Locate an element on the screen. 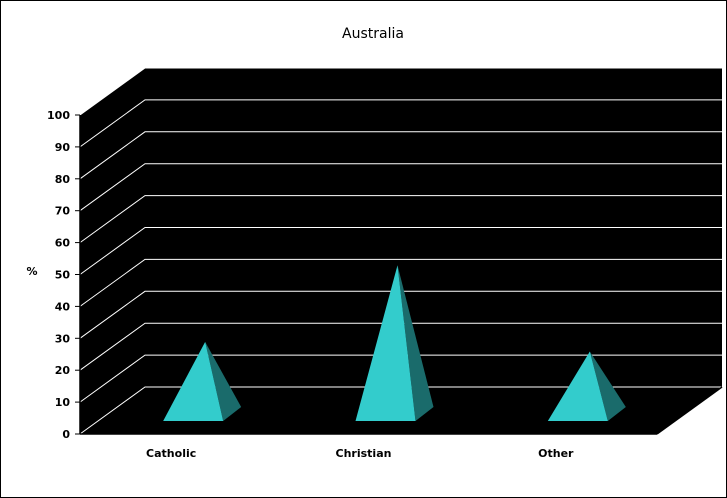 The height and width of the screenshot is (498, 727). y-tick-labels: 0 10 20 30 40 50 60 70 80 90 100 is located at coordinates (58, 275).